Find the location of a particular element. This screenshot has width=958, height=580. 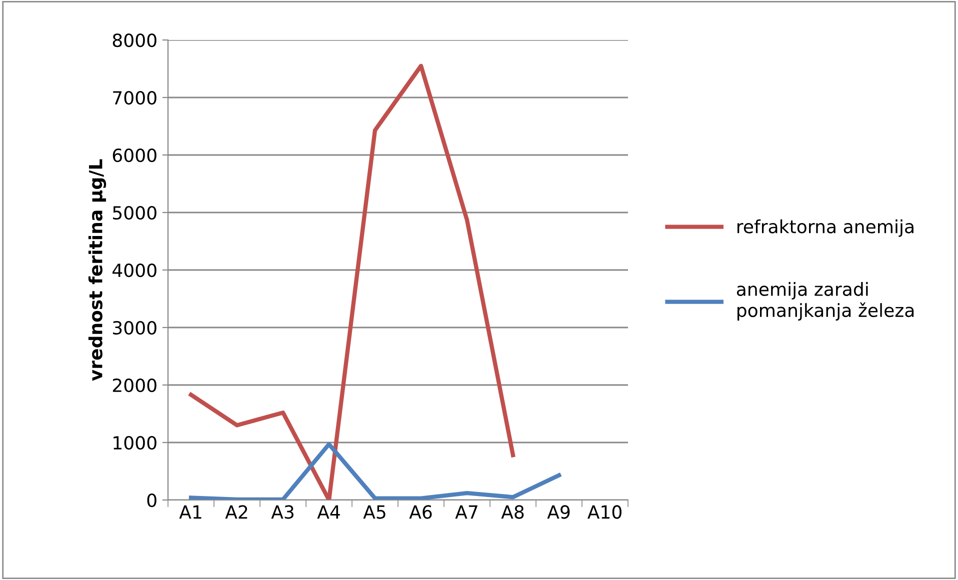

x-tick-label: A2 is located at coordinates (236, 512).